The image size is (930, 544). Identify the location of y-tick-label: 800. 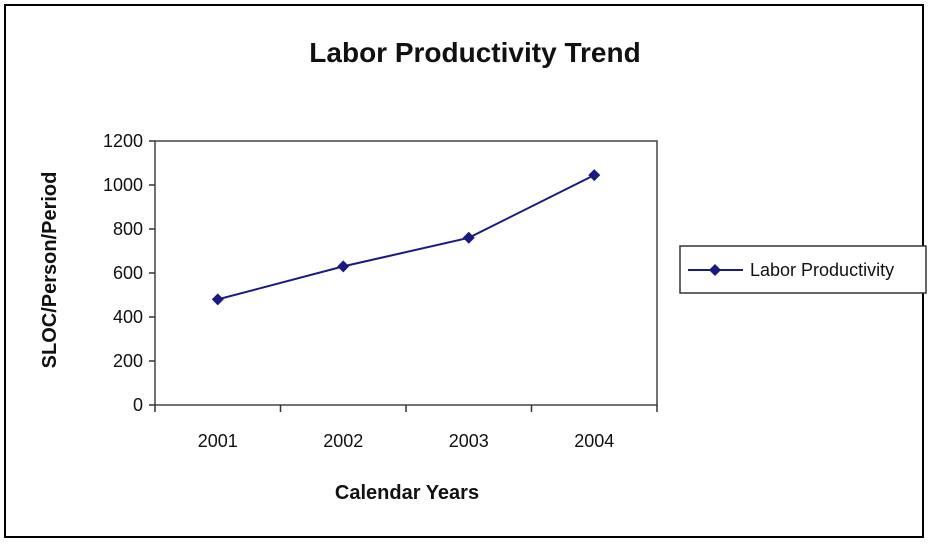
(128, 229).